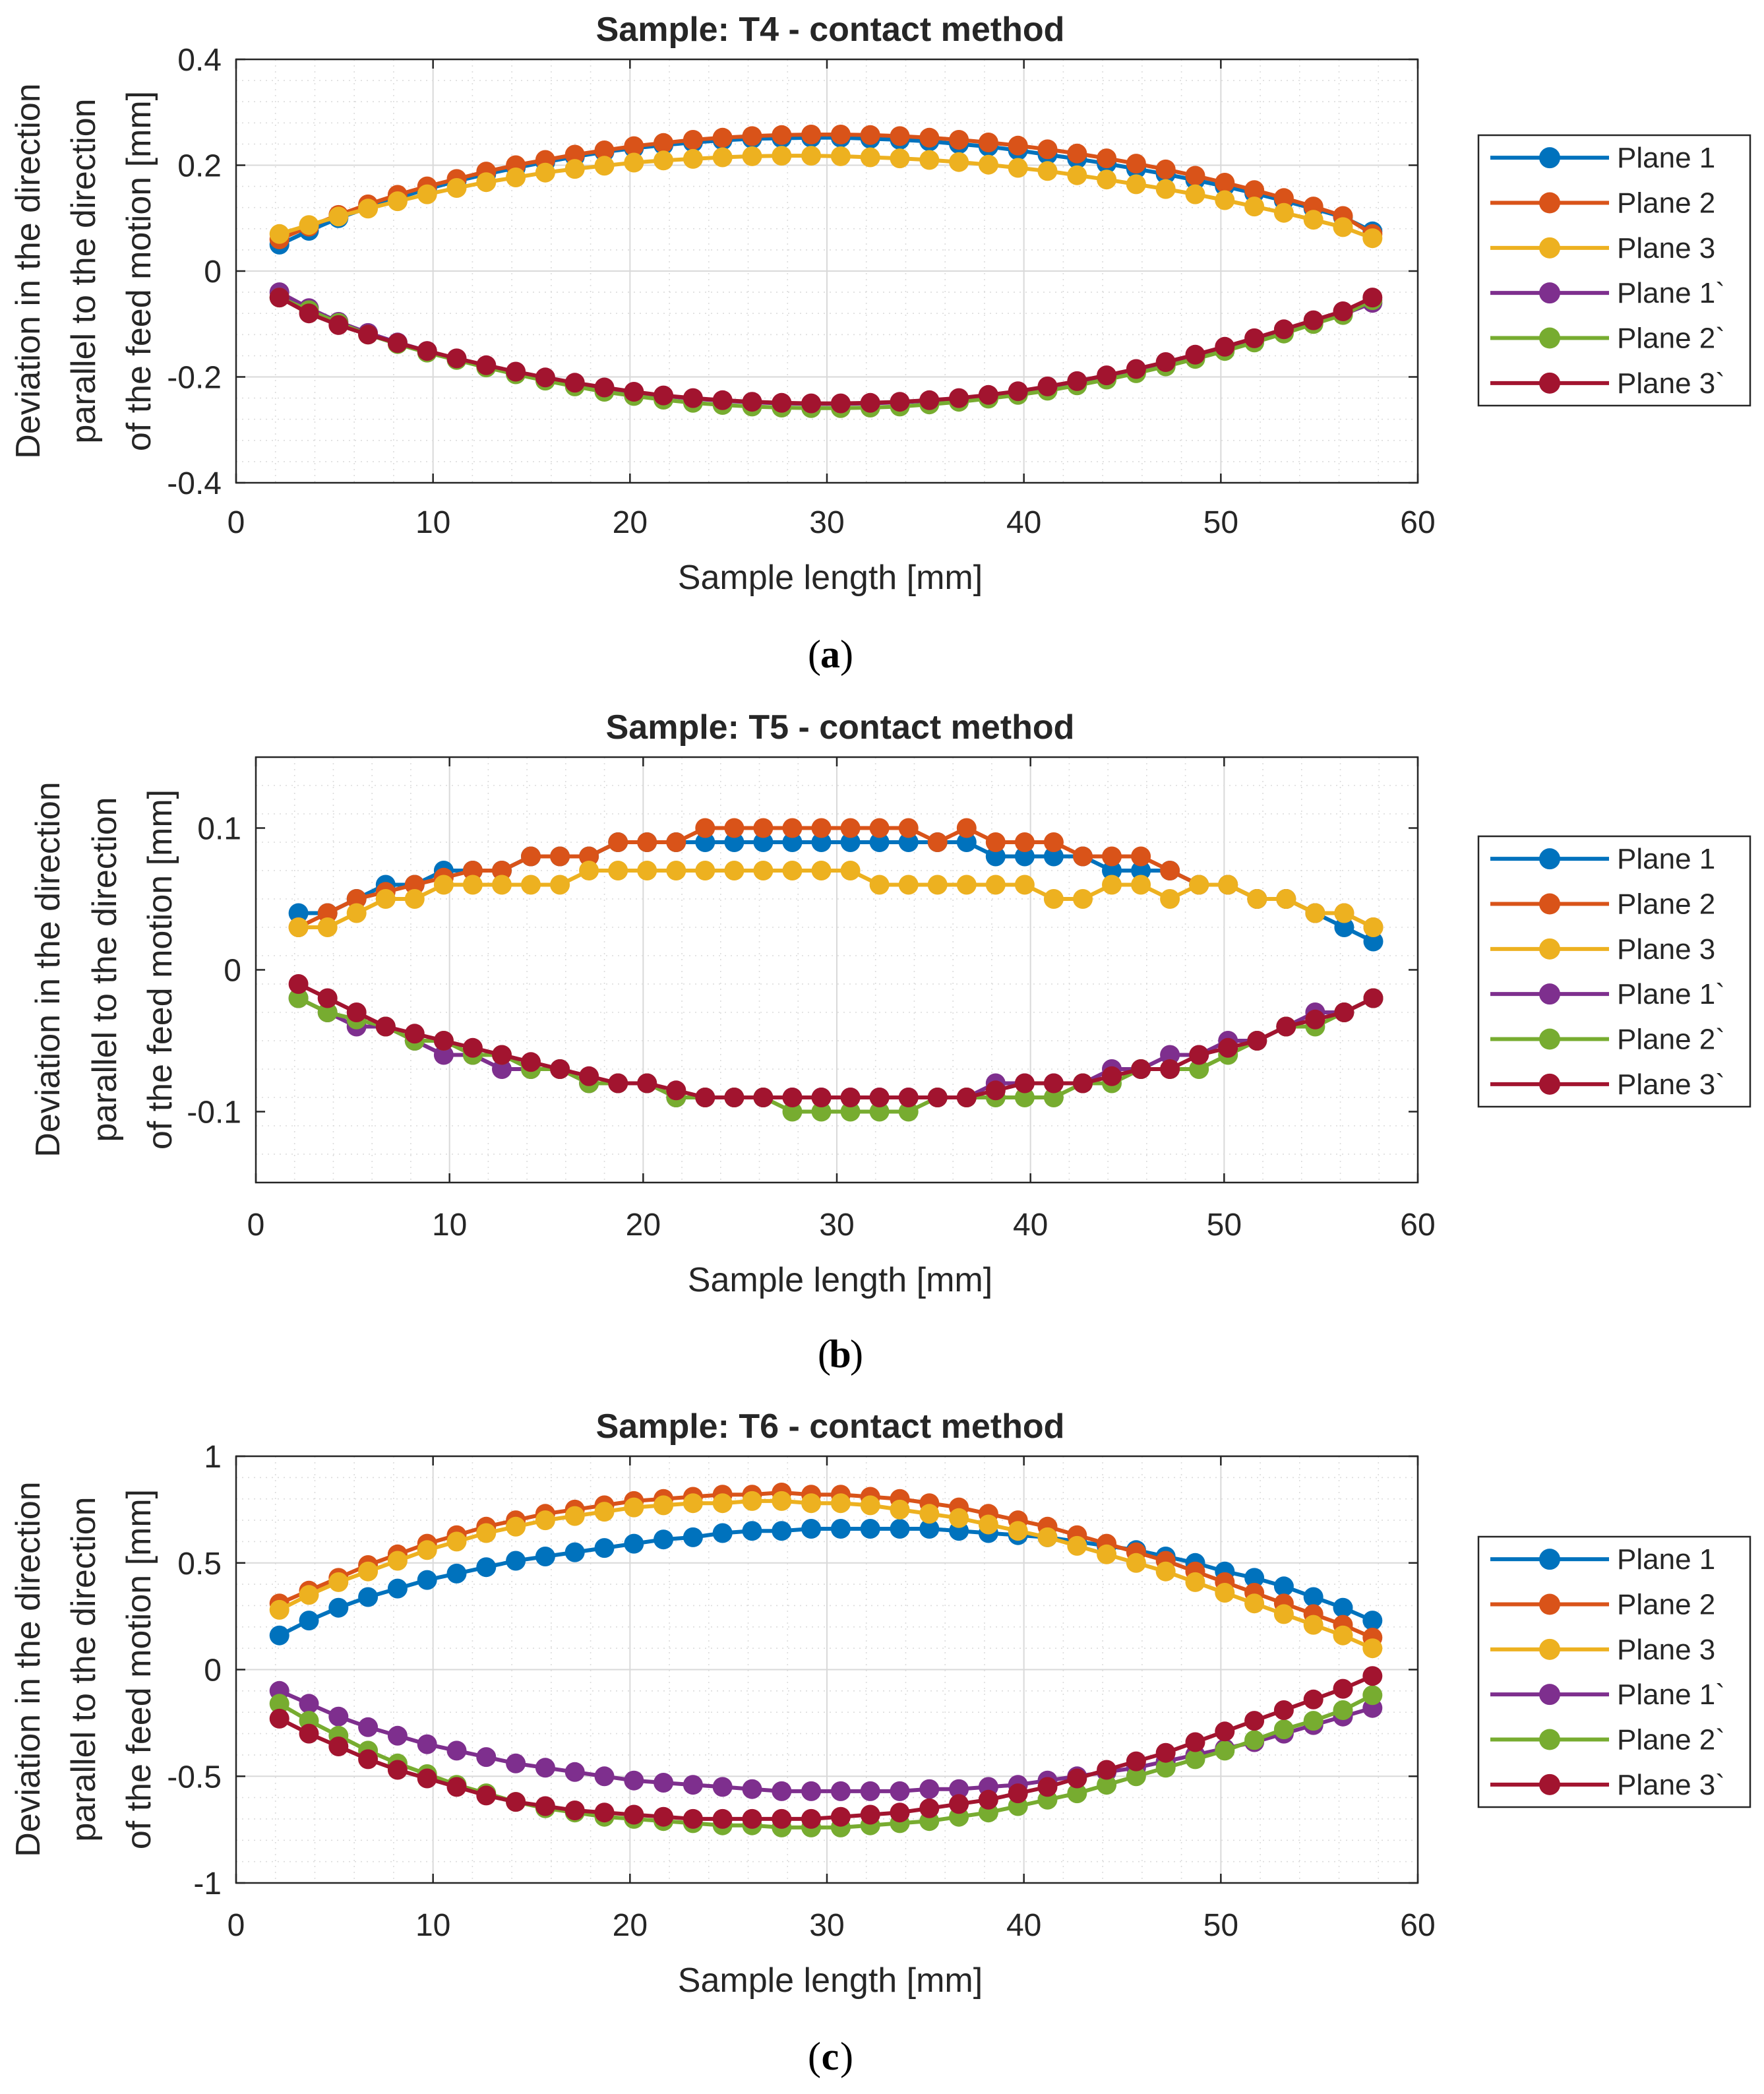 The height and width of the screenshot is (2094, 1764). Describe the element at coordinates (1666, 1605) in the screenshot. I see `legend-label: Plane 2` at that location.